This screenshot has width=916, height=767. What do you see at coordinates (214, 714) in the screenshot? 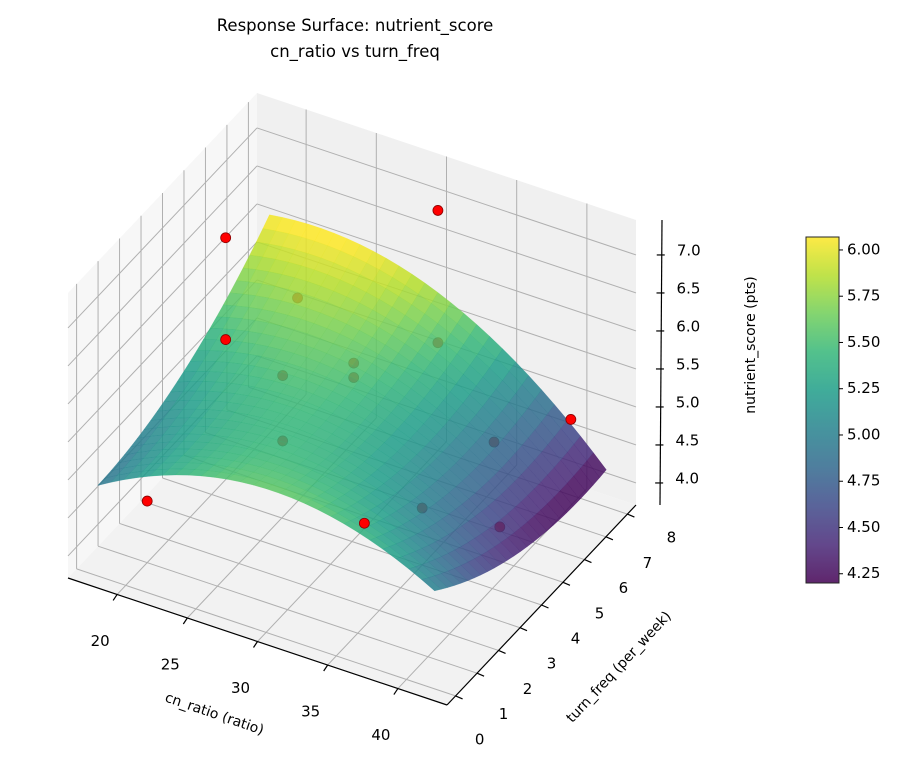
I see `x-axis-label: cn_ratio (ratio)` at bounding box center [214, 714].